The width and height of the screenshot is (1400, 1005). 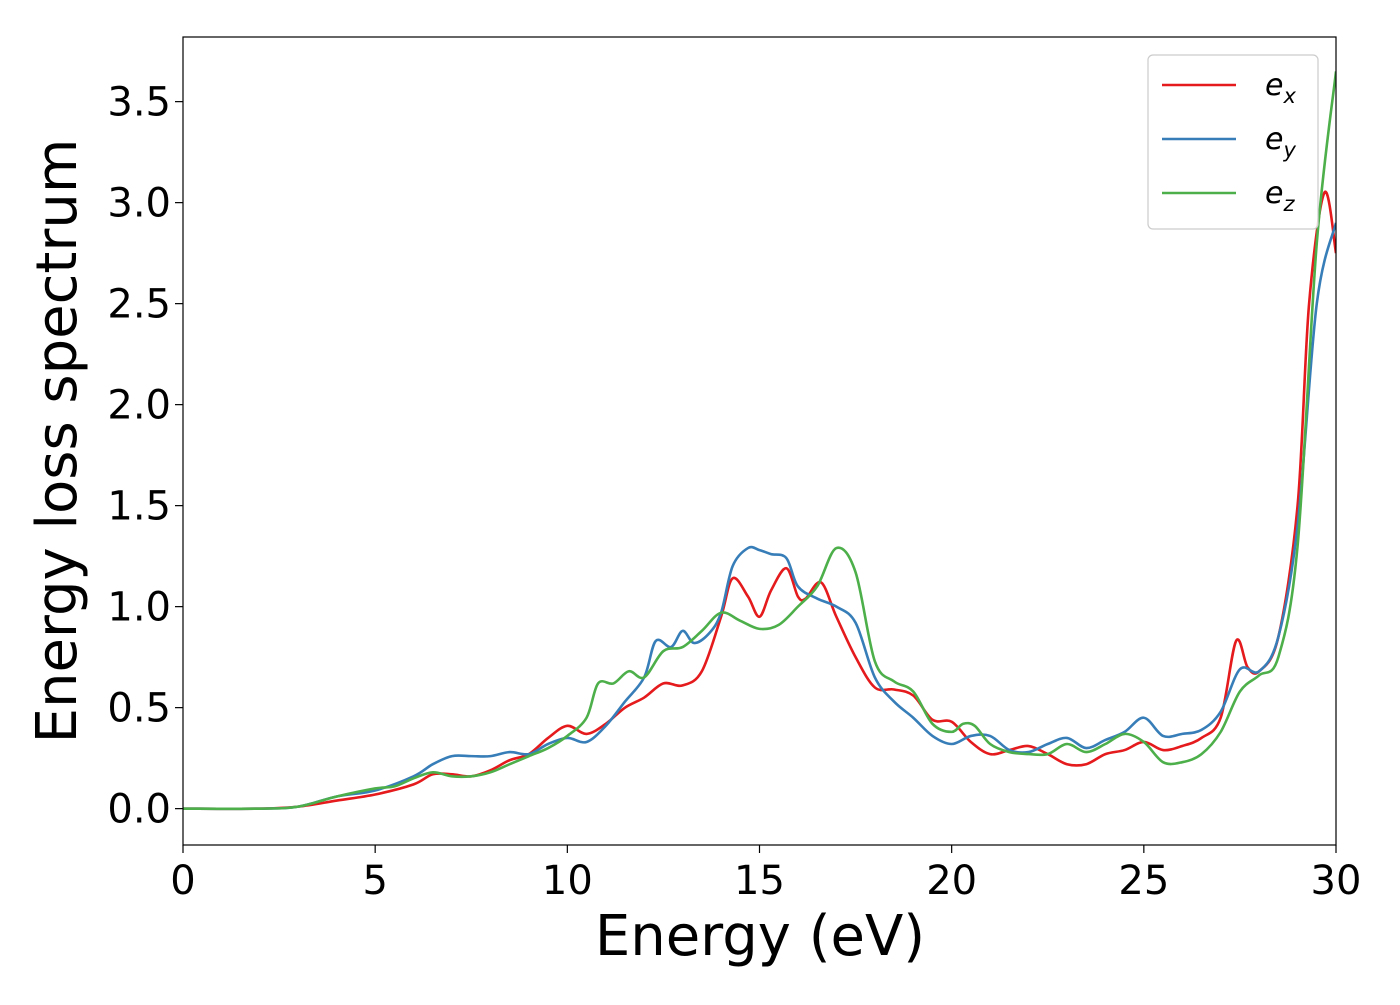 What do you see at coordinates (139, 305) in the screenshot?
I see `y-tick-label: 2.5` at bounding box center [139, 305].